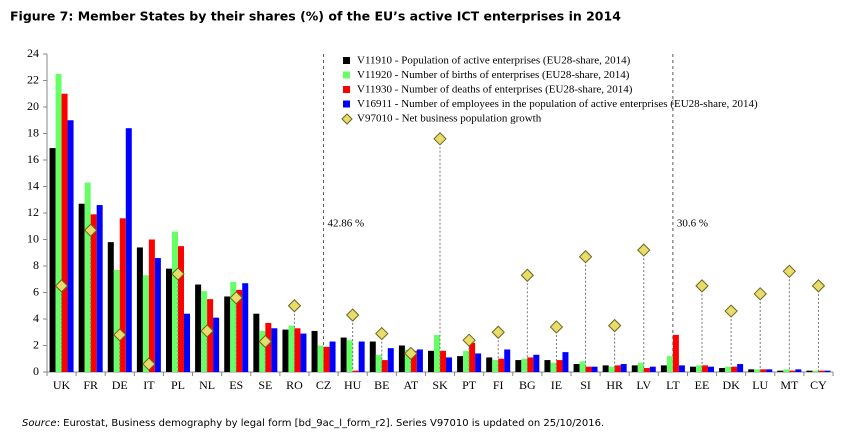  What do you see at coordinates (692, 224) in the screenshot?
I see `annotation-label: 30.6 %` at bounding box center [692, 224].